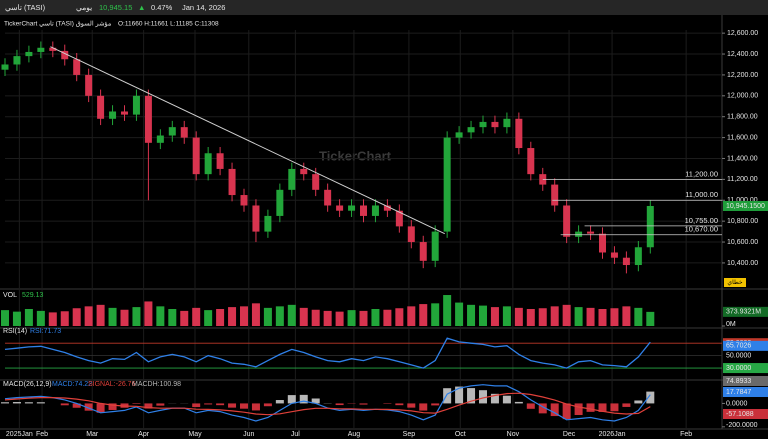 This screenshot has width=768, height=439. I want to click on macd-value-label: 17.7847, so click(738, 392).